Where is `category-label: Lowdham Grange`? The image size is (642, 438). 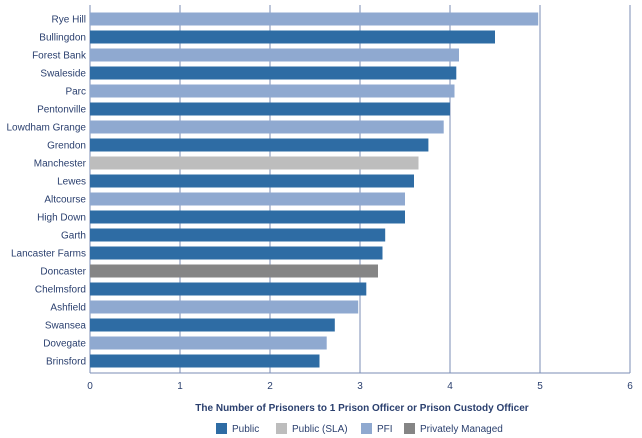
category-label: Lowdham Grange is located at coordinates (47, 128).